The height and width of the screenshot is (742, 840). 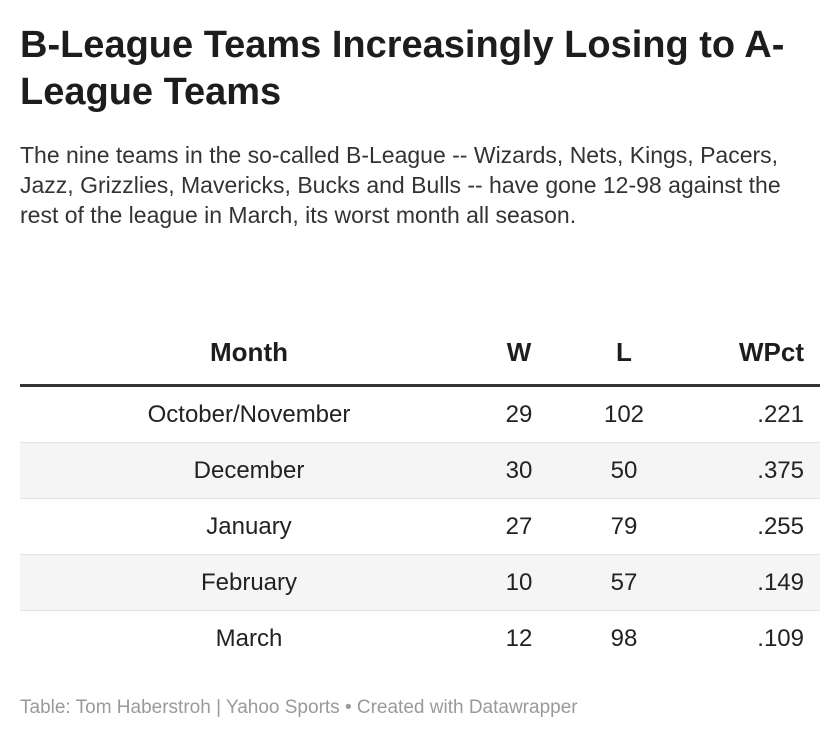 What do you see at coordinates (754, 526) in the screenshot?
I see `cell-wpct: .255` at bounding box center [754, 526].